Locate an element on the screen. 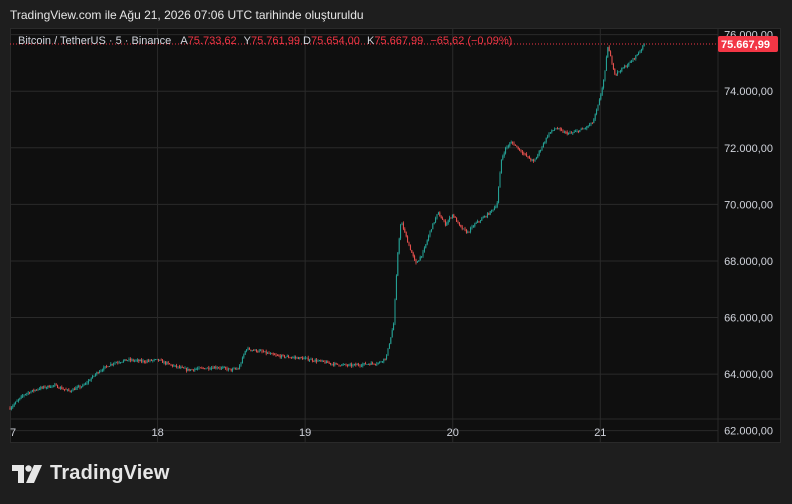 The height and width of the screenshot is (504, 792). high-label: Y is located at coordinates (247, 41).